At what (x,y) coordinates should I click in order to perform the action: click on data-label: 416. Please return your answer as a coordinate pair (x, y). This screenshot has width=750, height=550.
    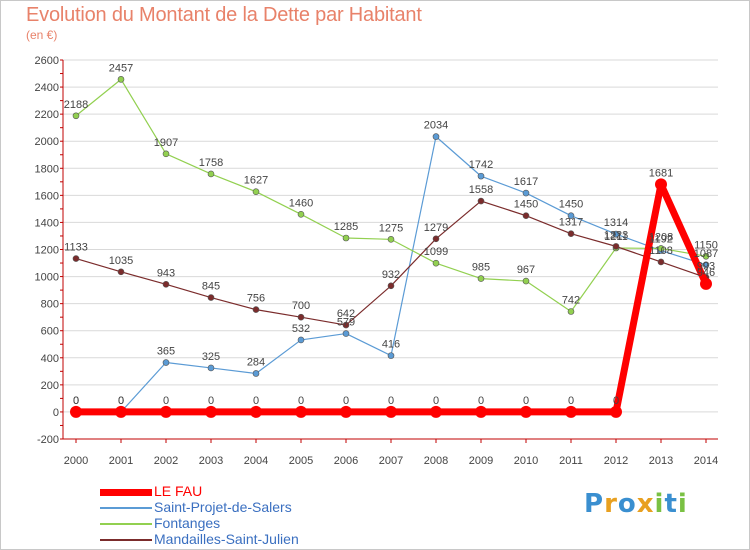
    Looking at the image, I should click on (391, 345).